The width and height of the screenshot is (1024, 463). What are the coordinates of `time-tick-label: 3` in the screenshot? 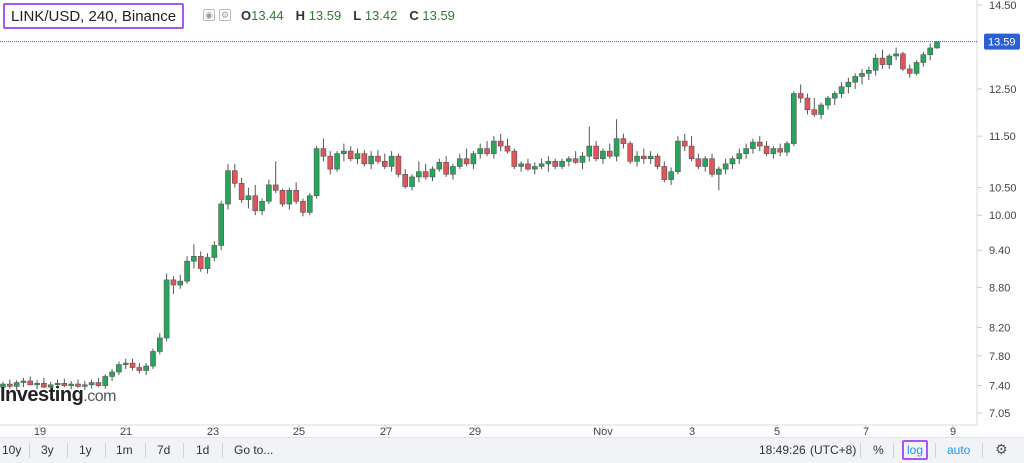 It's located at (692, 431).